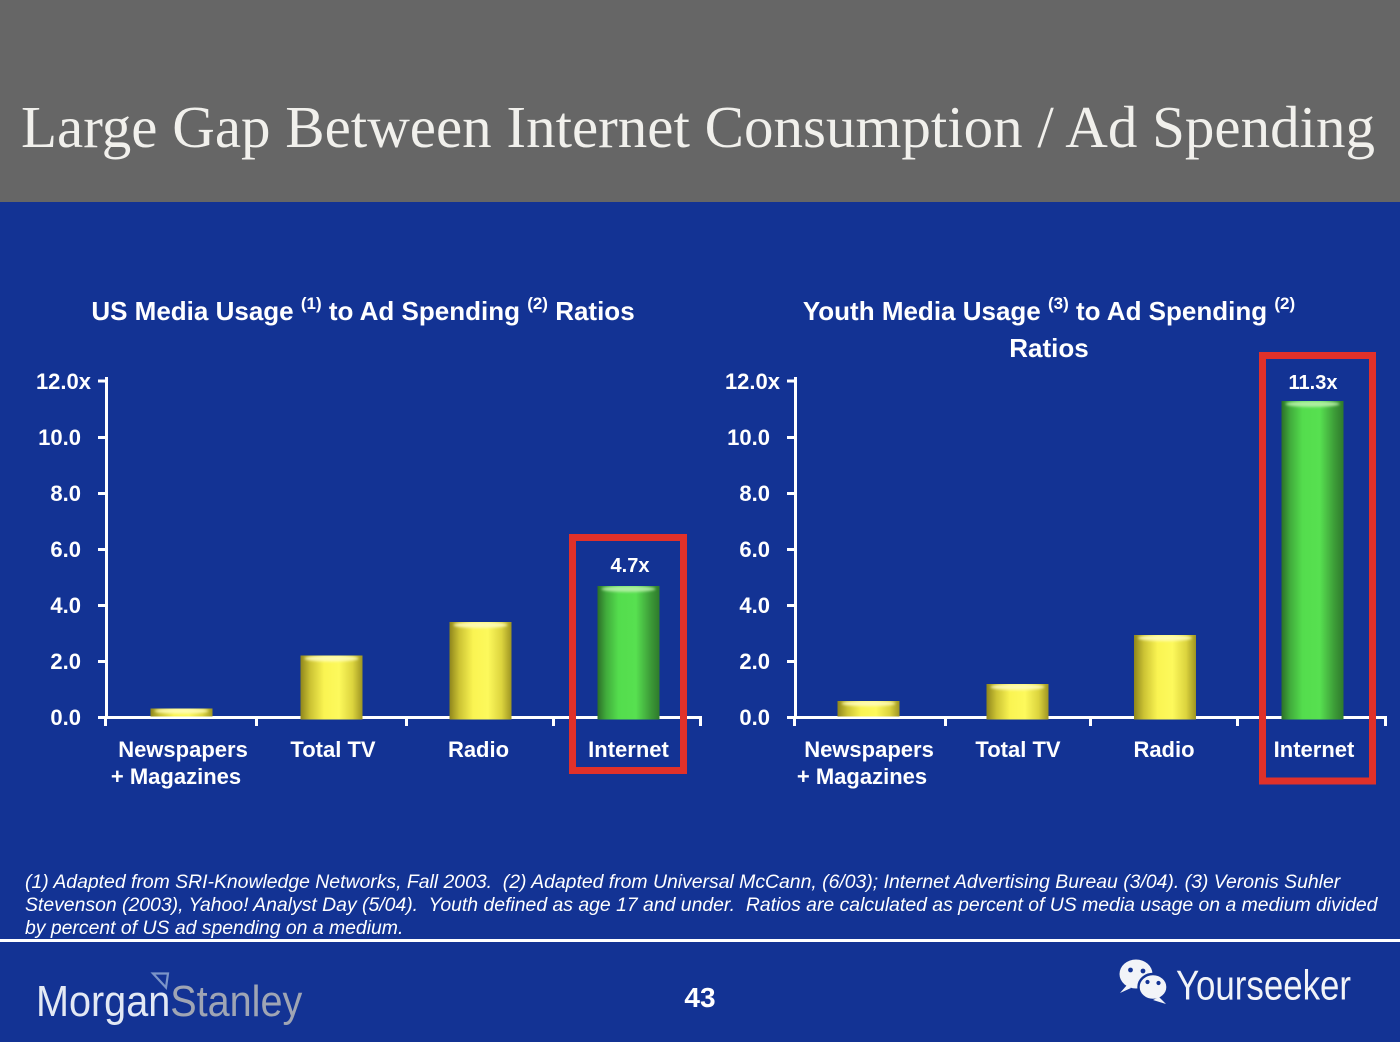  I want to click on svg-text: MorganStanley, so click(169, 1000).